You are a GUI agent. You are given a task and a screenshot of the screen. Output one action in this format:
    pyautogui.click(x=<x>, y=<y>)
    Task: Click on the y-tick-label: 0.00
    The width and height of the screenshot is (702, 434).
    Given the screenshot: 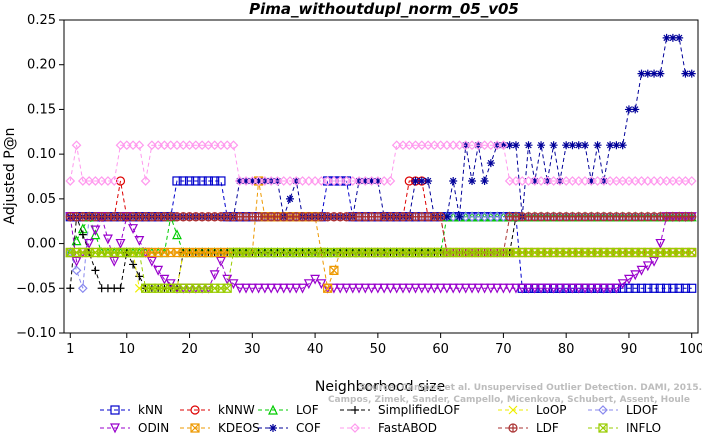 What is the action you would take?
    pyautogui.click(x=41, y=244)
    